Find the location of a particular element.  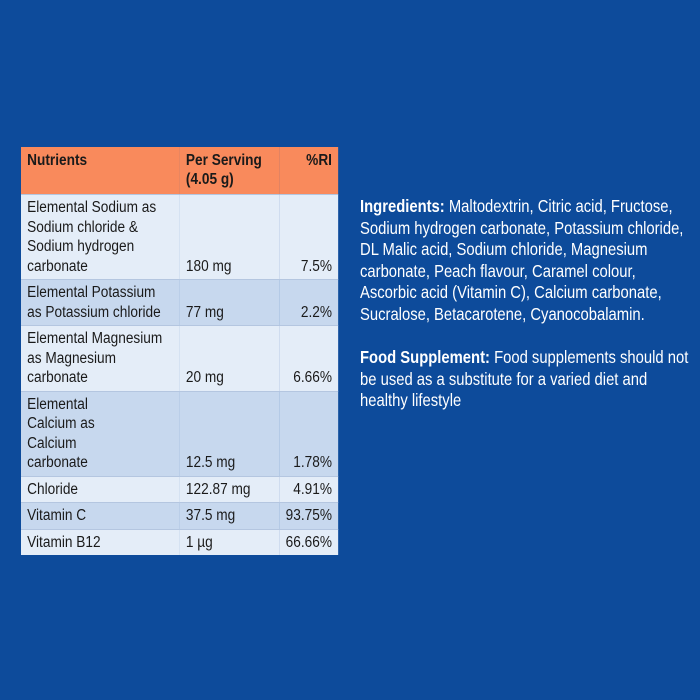

nutrient-ri: 1.78% is located at coordinates (309, 433).